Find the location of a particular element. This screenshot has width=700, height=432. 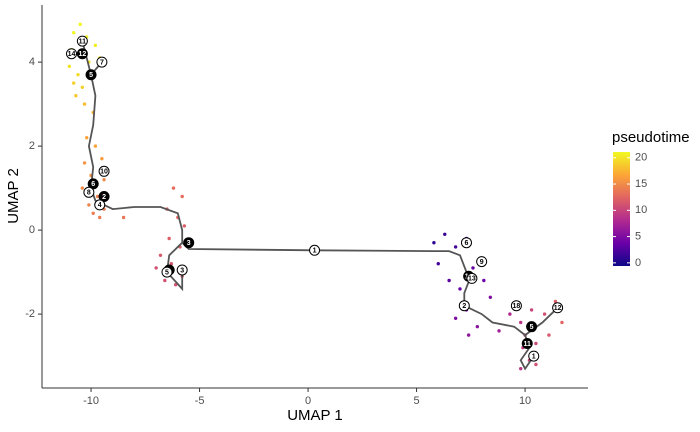

node-label: 7 is located at coordinates (102, 62).